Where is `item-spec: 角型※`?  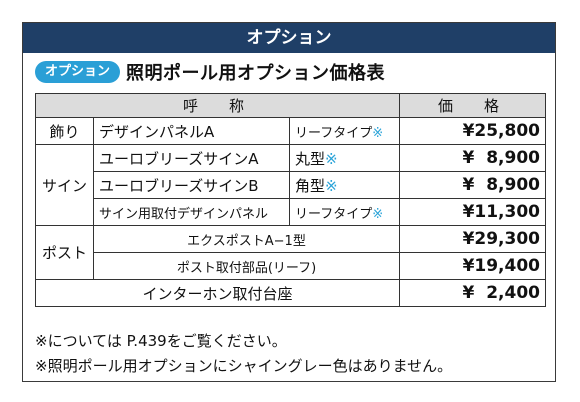
item-spec: 角型※ is located at coordinates (344, 185).